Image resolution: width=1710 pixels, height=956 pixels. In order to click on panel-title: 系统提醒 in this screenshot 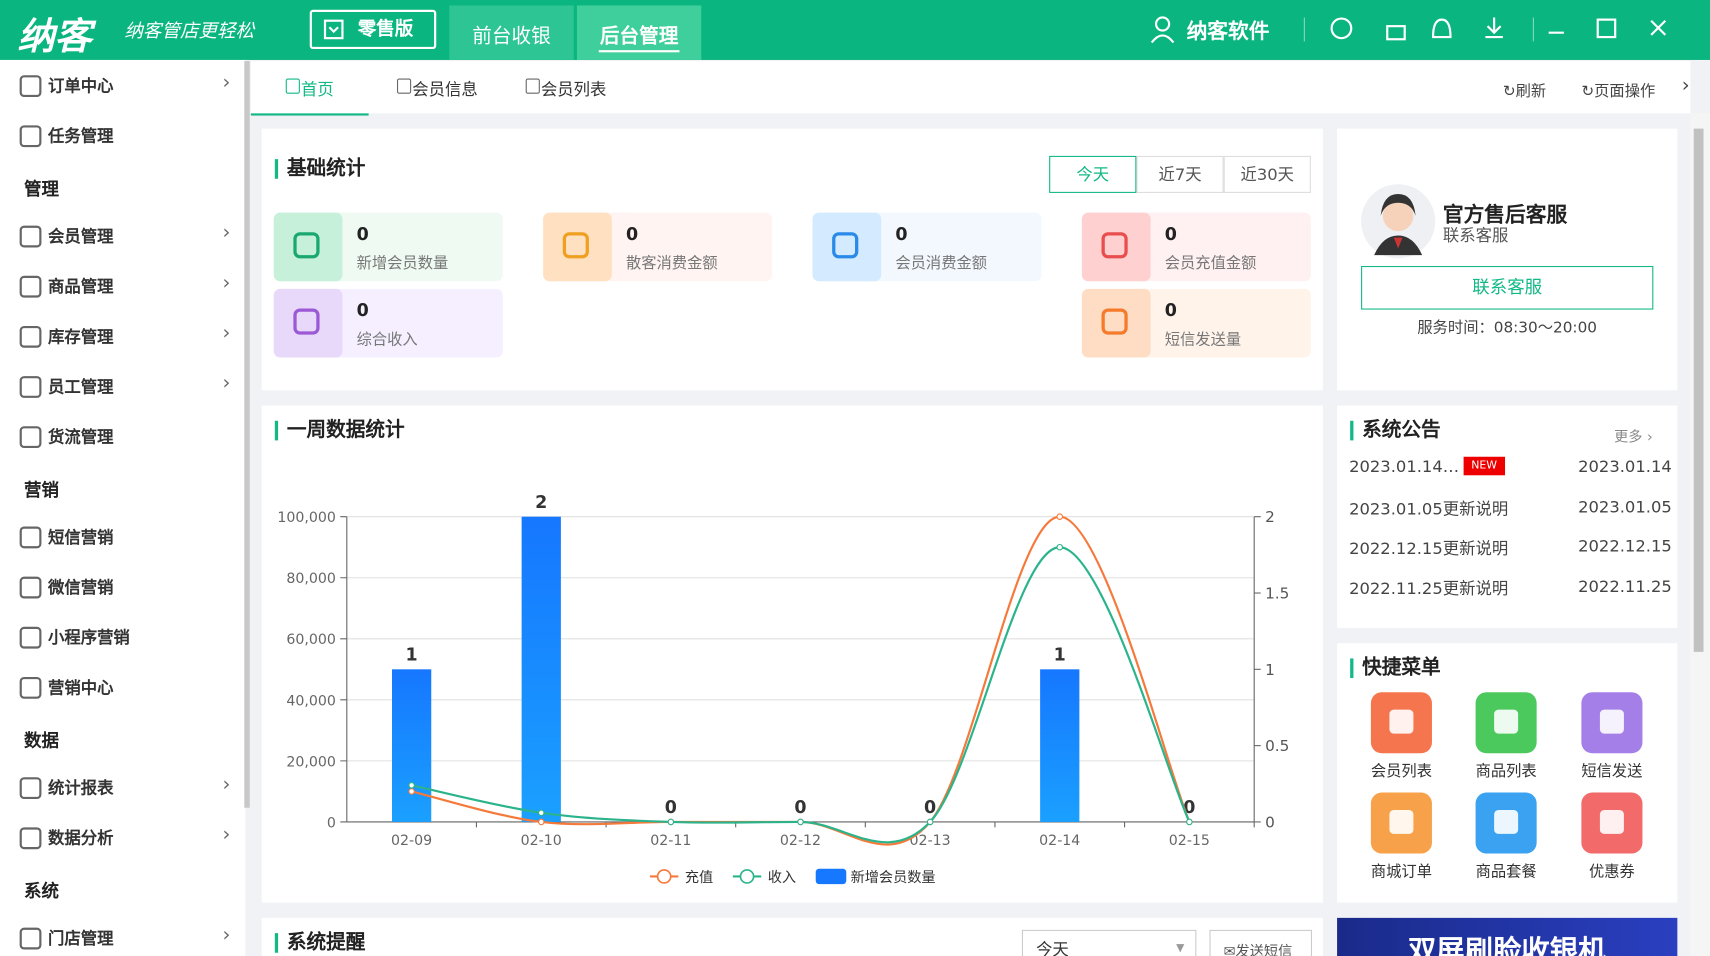, I will do `click(319, 943)`.